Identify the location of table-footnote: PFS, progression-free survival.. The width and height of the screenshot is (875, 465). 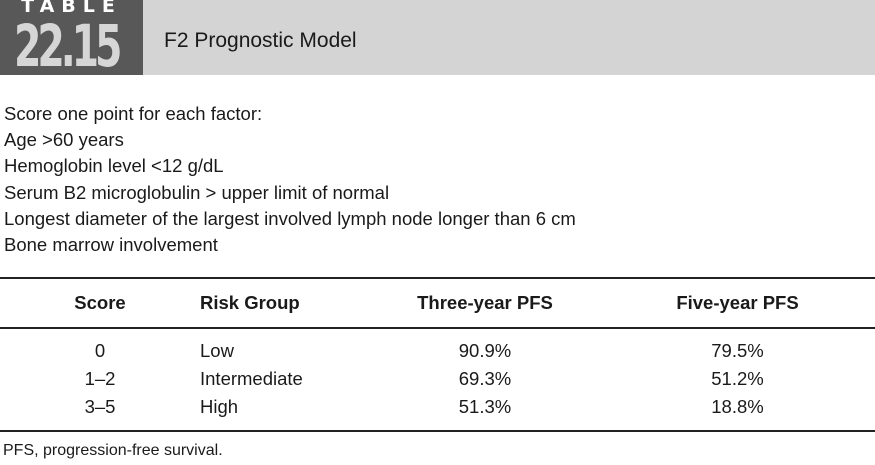
(113, 450).